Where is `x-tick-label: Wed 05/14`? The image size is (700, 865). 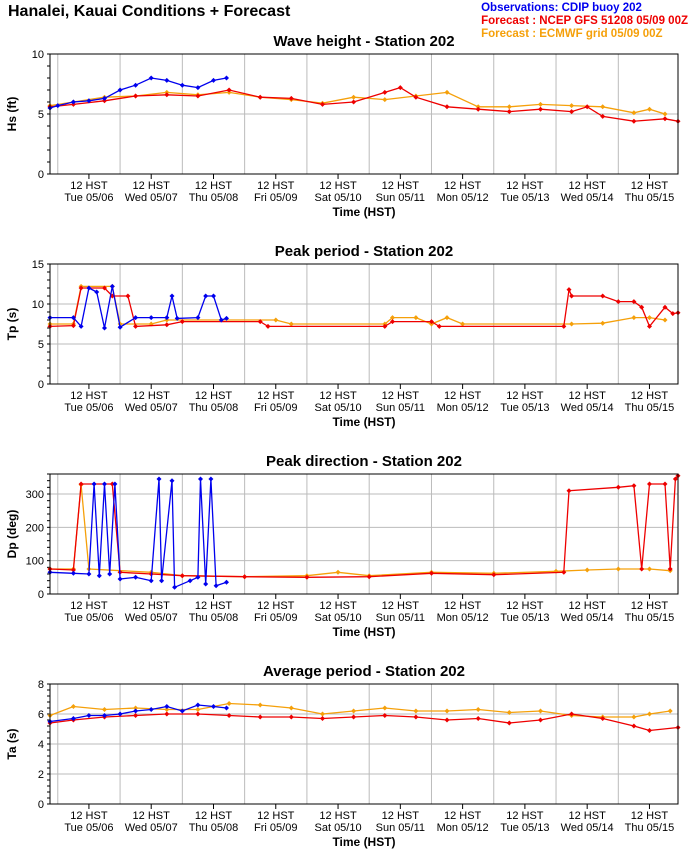
x-tick-label: Wed 05/14 is located at coordinates (587, 198).